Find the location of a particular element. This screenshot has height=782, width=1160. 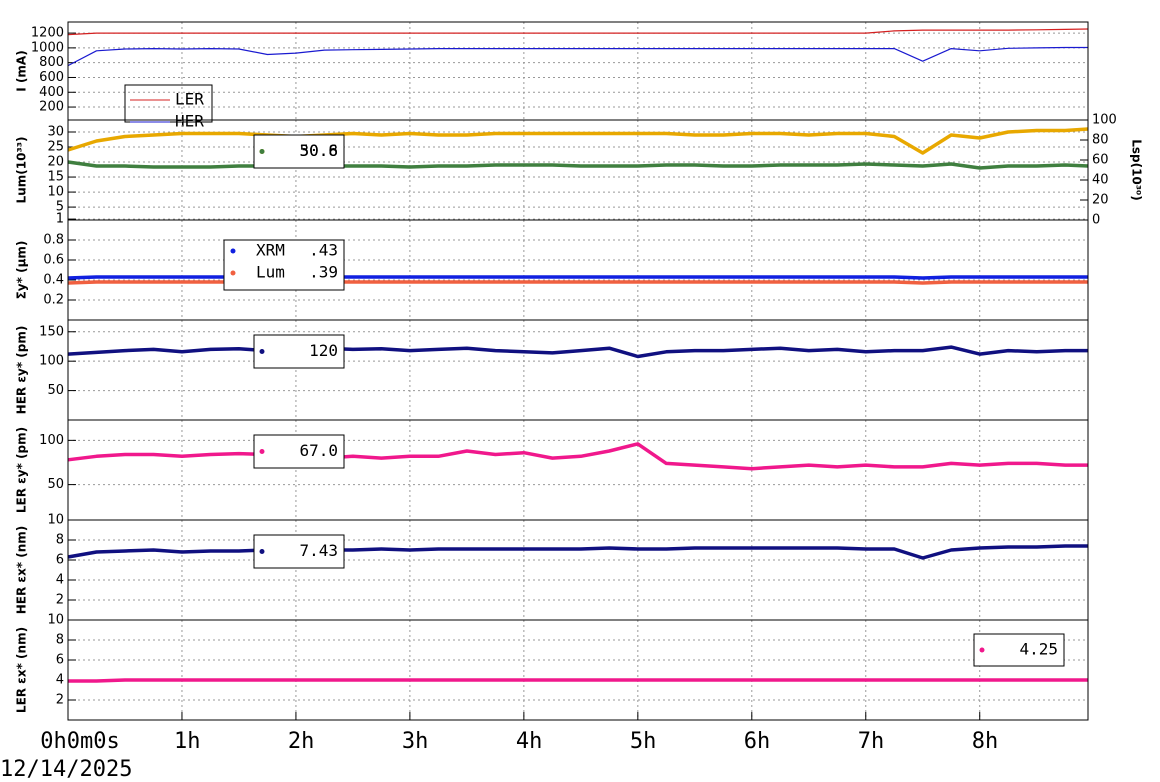

legend-label: 7.43 is located at coordinates (318, 550).